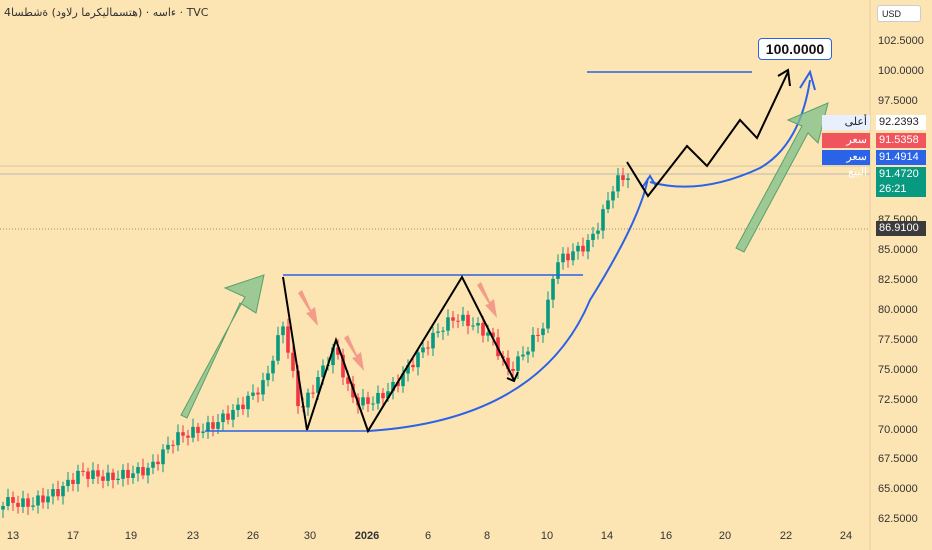 The width and height of the screenshot is (932, 550). I want to click on zigzag-pattern, so click(398, 354).